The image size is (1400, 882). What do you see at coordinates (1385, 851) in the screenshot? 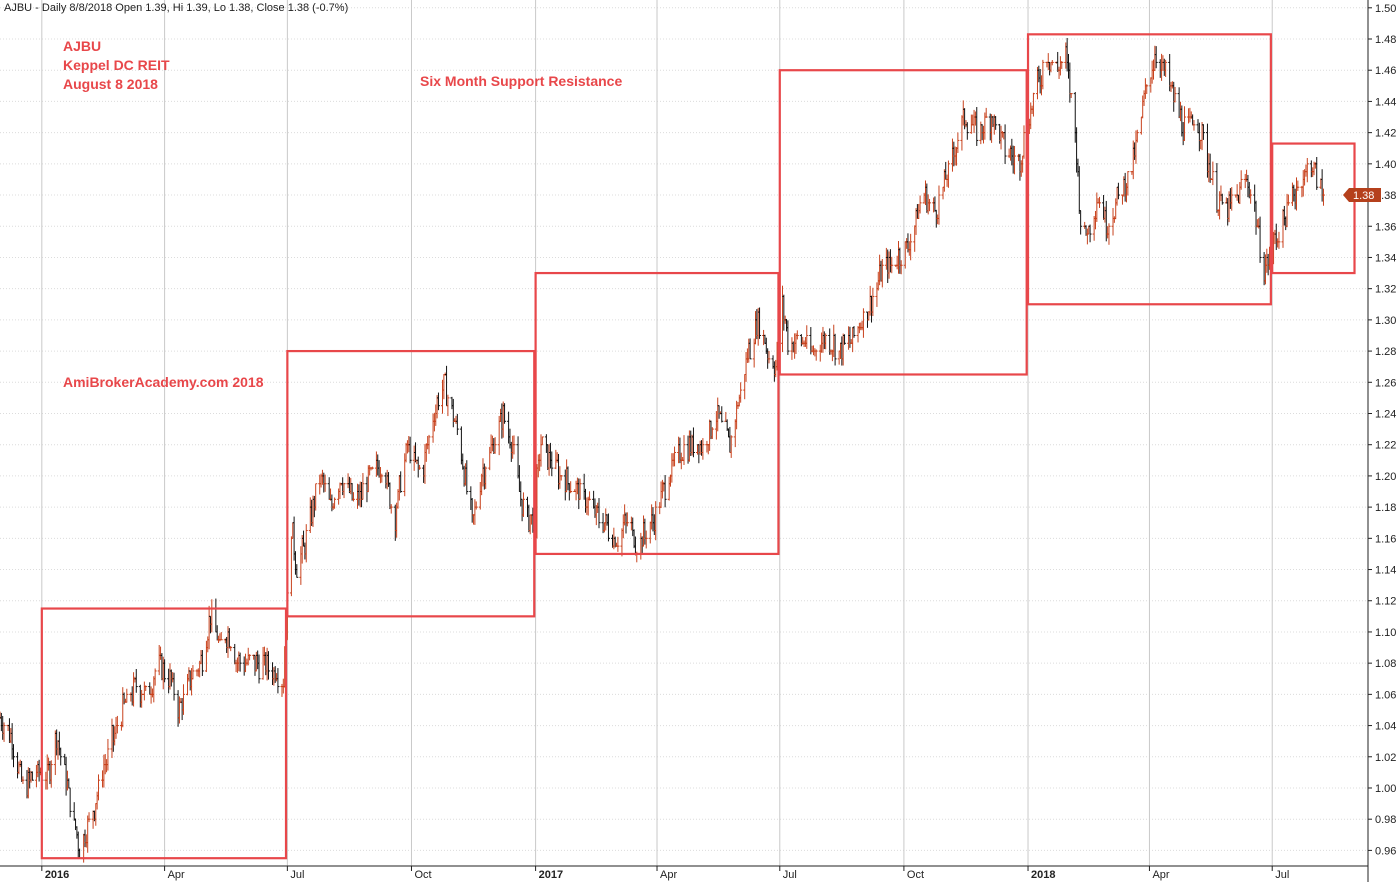
I see `y-tick-label: 0.96` at bounding box center [1385, 851].